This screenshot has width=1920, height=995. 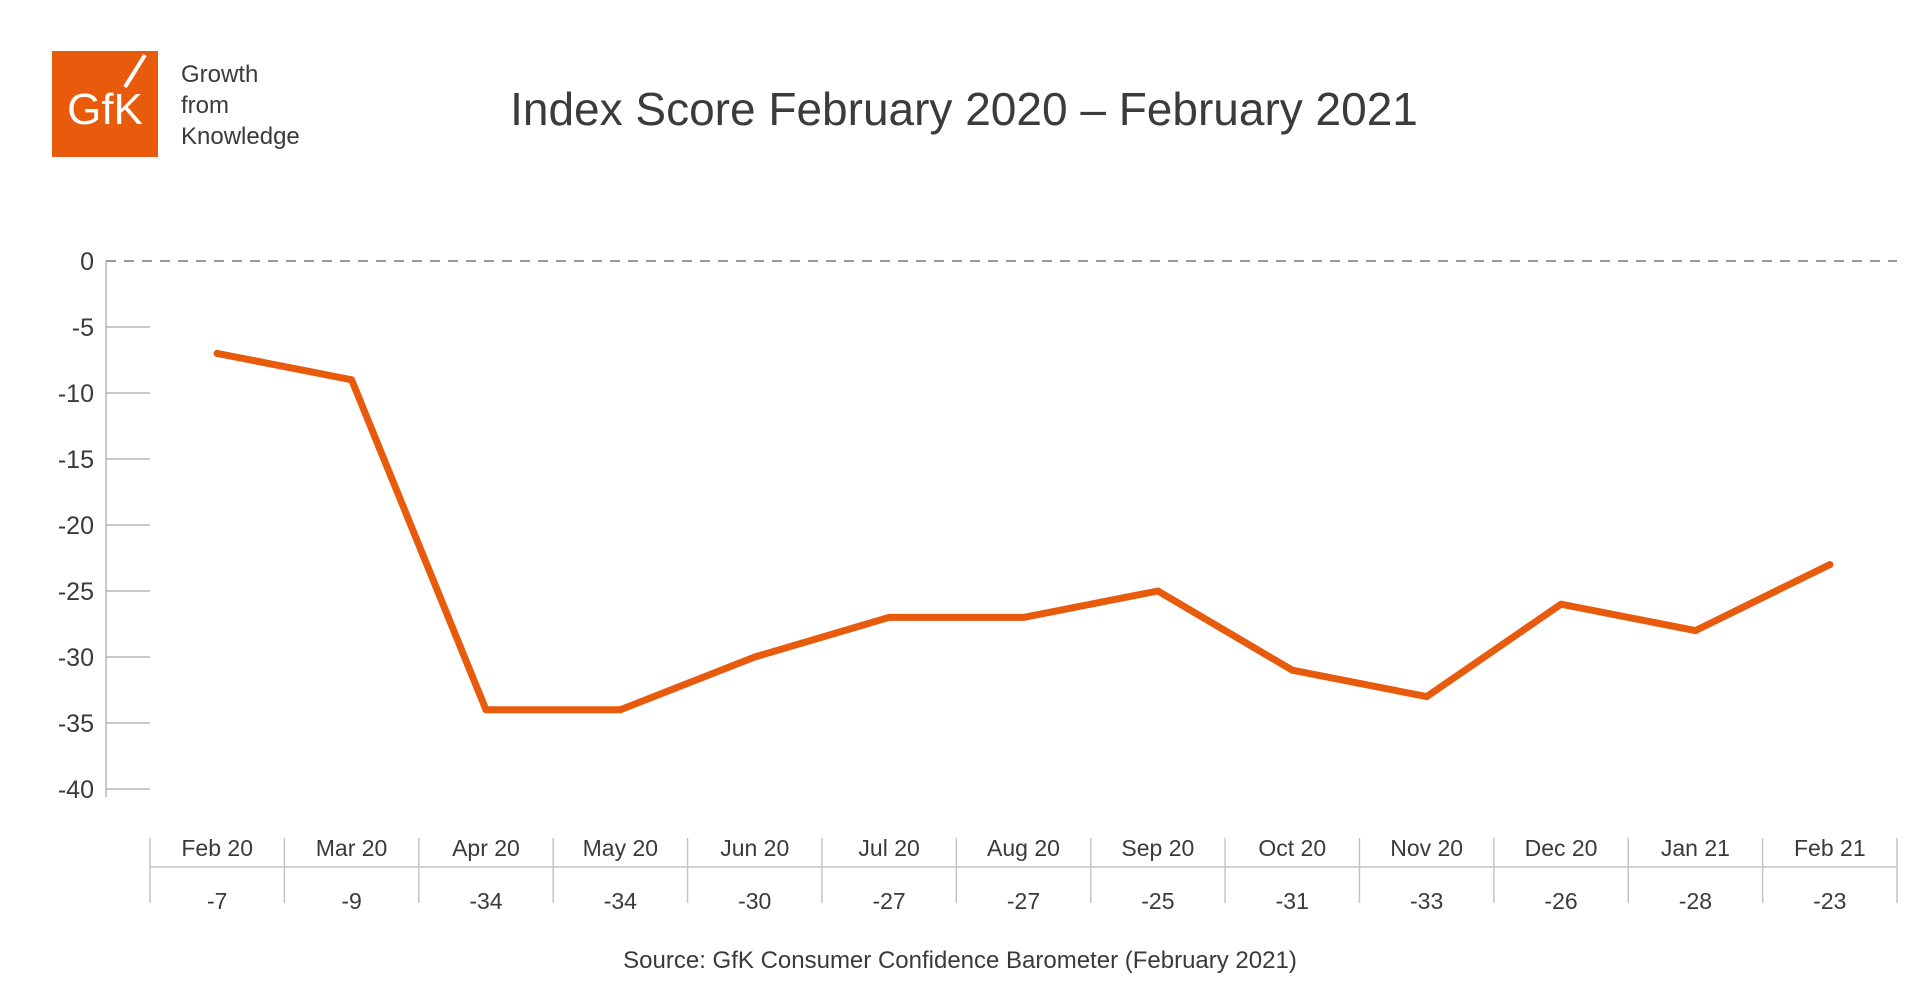 What do you see at coordinates (1695, 848) in the screenshot?
I see `x-category-label: Jan 21` at bounding box center [1695, 848].